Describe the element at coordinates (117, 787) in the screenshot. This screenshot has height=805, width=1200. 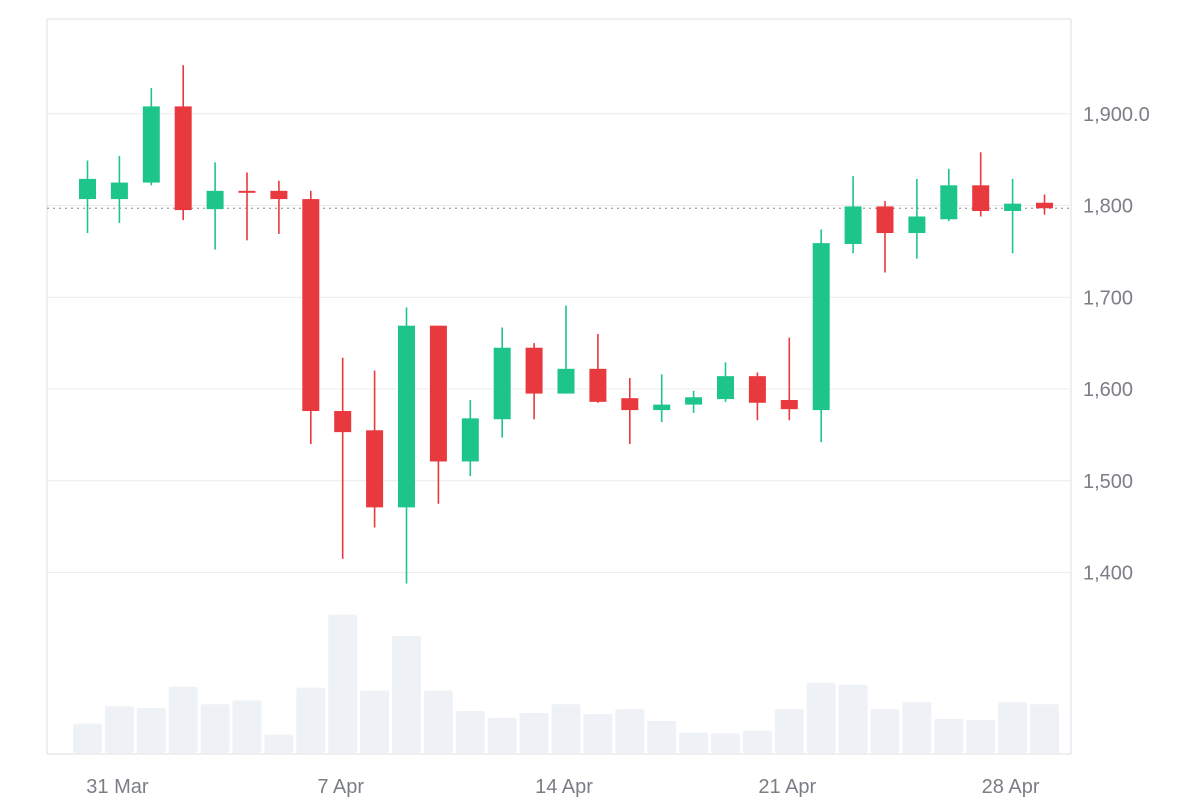
I see `x-tick-label: 31 Mar` at that location.